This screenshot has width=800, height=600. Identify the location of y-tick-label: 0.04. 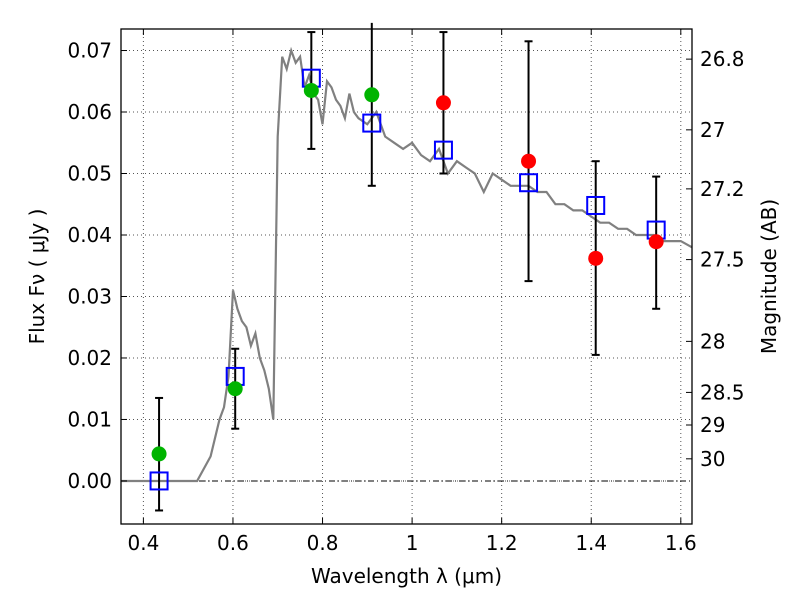
(89, 235).